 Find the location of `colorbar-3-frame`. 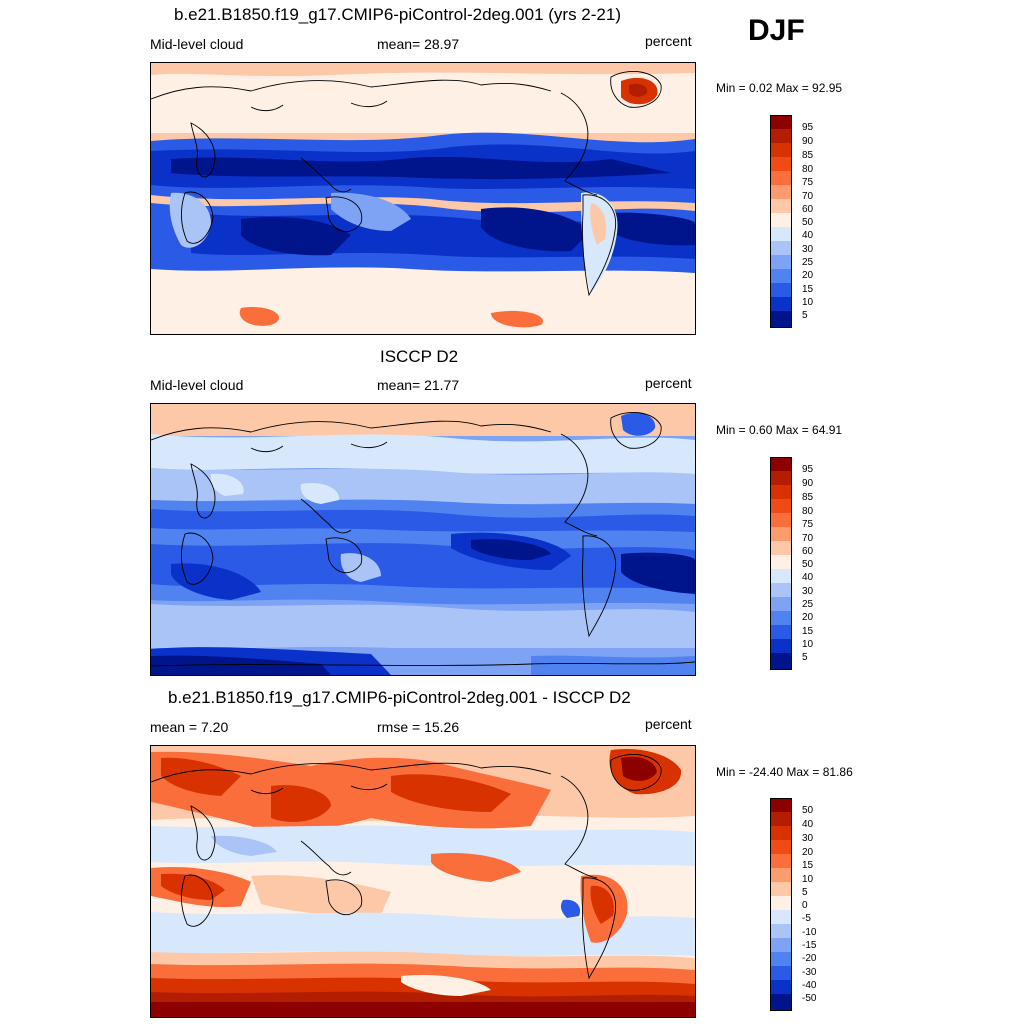

colorbar-3-frame is located at coordinates (781, 904).